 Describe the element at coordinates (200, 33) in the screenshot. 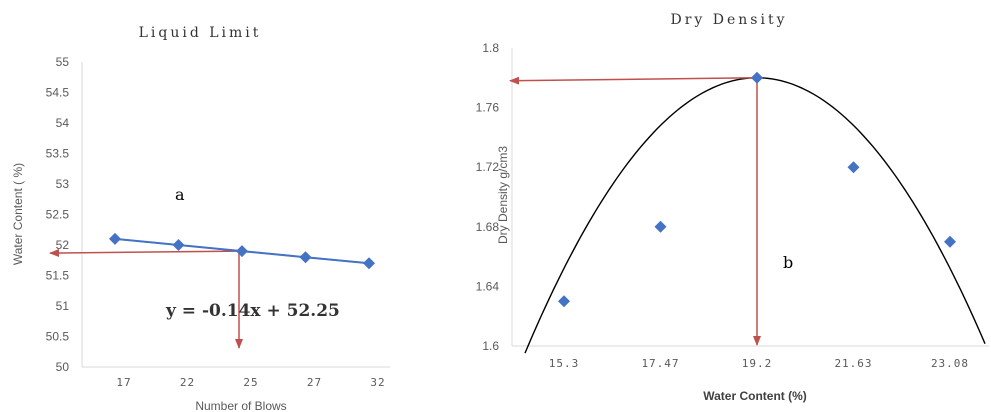

I see `chart-a-title: Liquid Limit` at that location.